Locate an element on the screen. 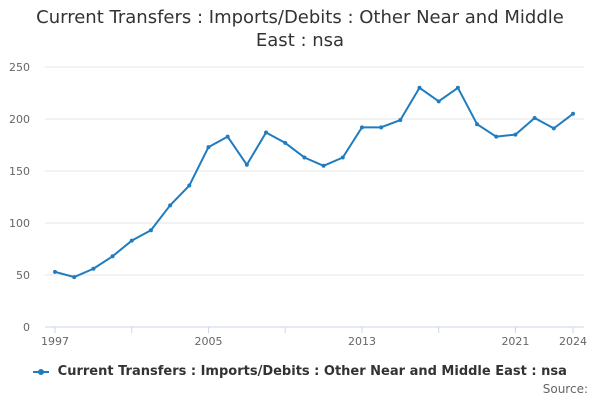  data-point-2014 is located at coordinates (381, 127).